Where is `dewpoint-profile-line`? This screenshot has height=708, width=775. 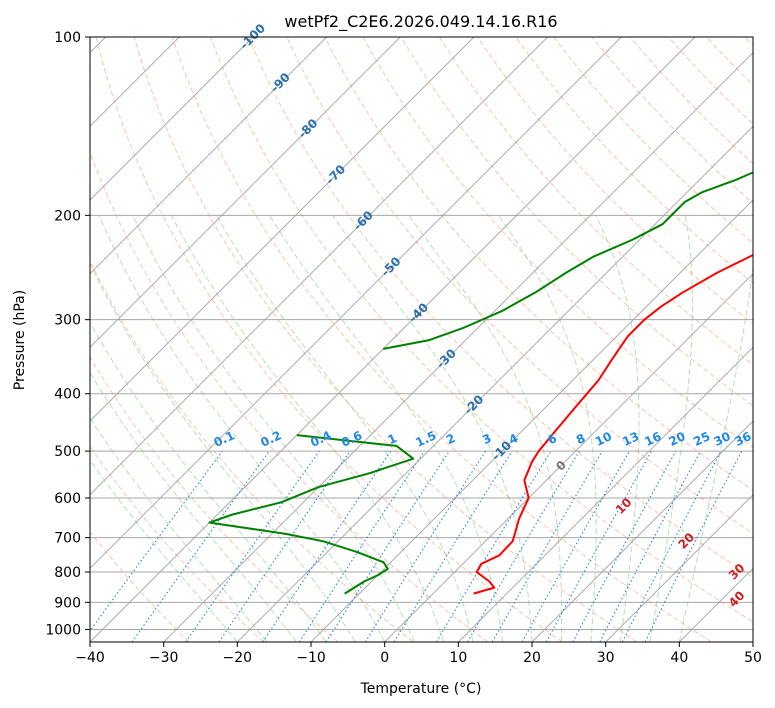
dewpoint-profile-line is located at coordinates (311, 514).